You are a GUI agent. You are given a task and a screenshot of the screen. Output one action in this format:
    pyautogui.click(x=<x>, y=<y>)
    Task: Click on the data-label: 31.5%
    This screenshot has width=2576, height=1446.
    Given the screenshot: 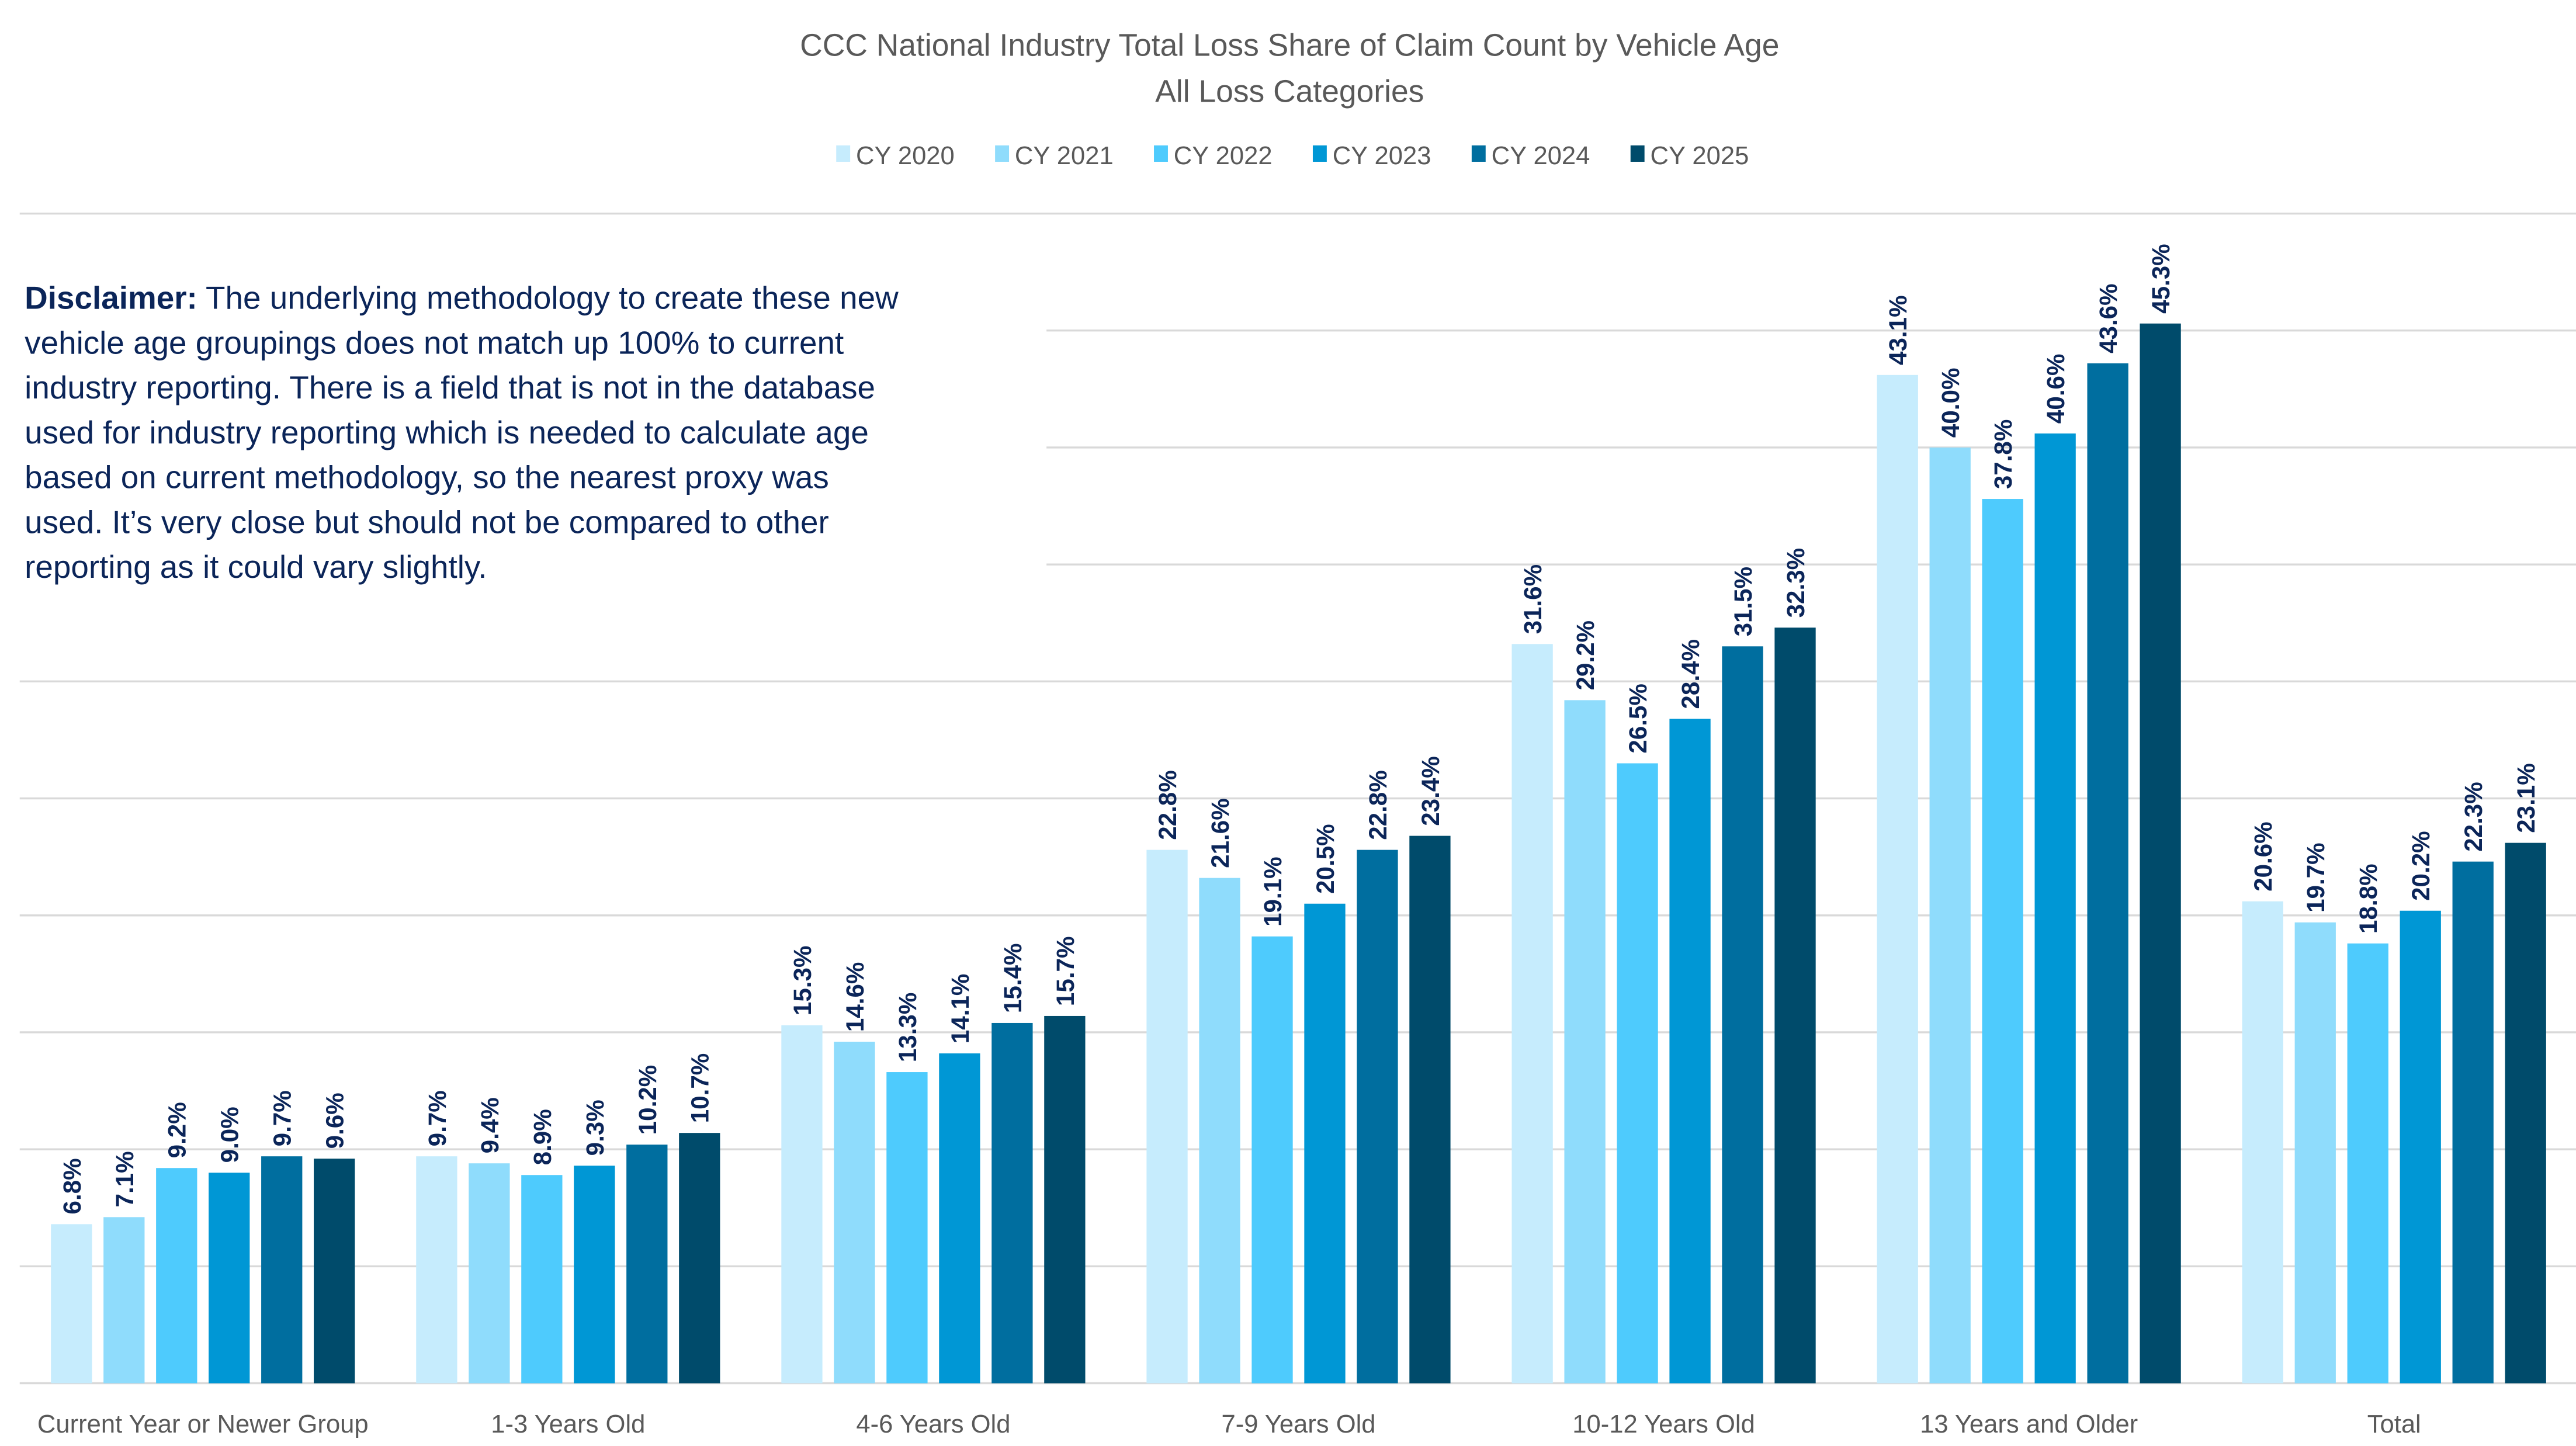 What is the action you would take?
    pyautogui.click(x=1743, y=602)
    